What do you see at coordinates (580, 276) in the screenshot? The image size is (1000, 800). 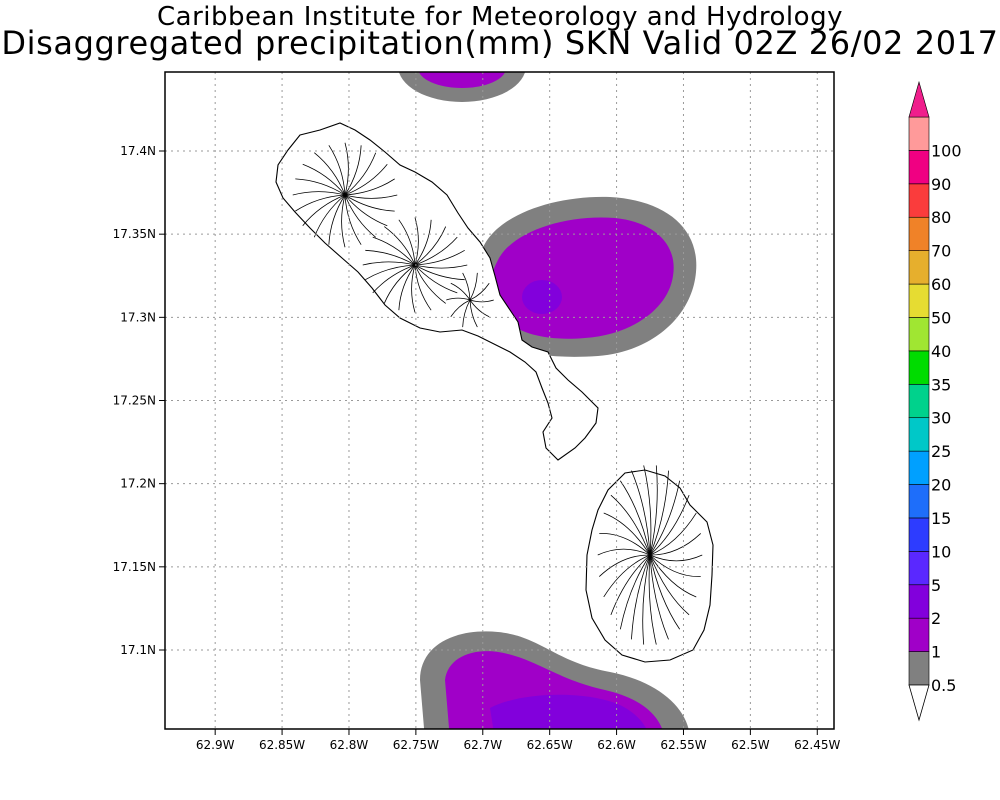 I see `precip-cell-central` at bounding box center [580, 276].